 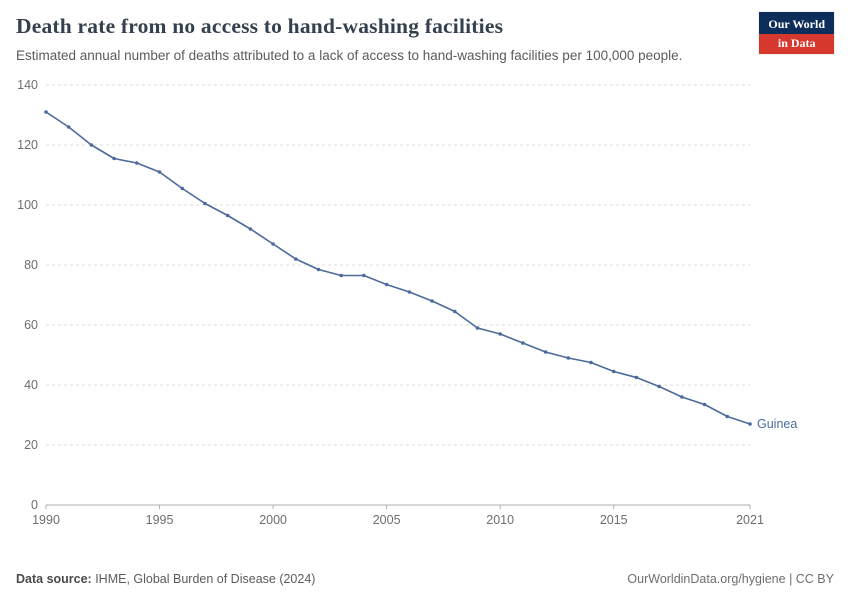 What do you see at coordinates (160, 520) in the screenshot?
I see `x-tick-label: 1995` at bounding box center [160, 520].